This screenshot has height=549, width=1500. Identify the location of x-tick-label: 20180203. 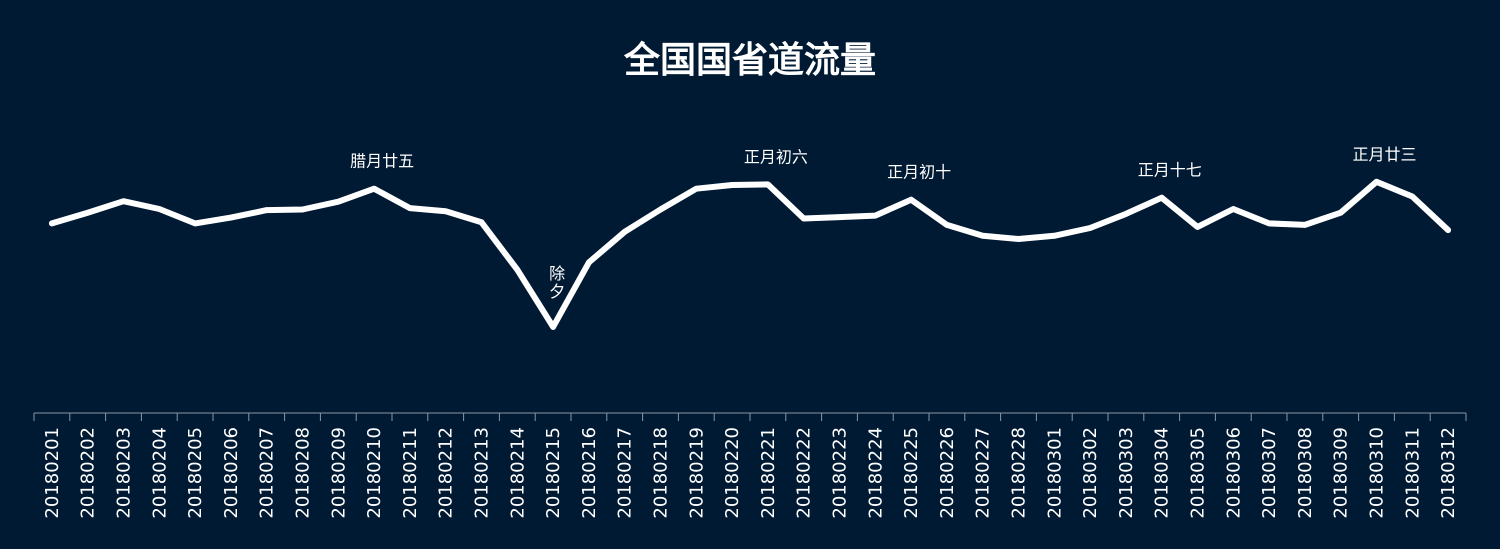
(124, 473).